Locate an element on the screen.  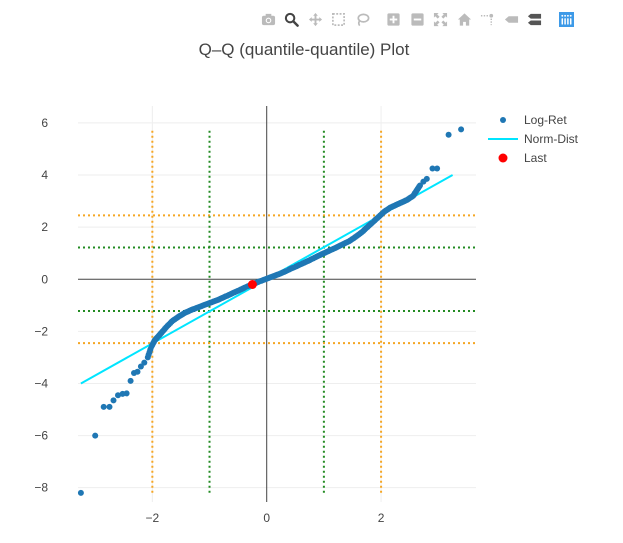
y-tick-label: 0 is located at coordinates (44, 279).